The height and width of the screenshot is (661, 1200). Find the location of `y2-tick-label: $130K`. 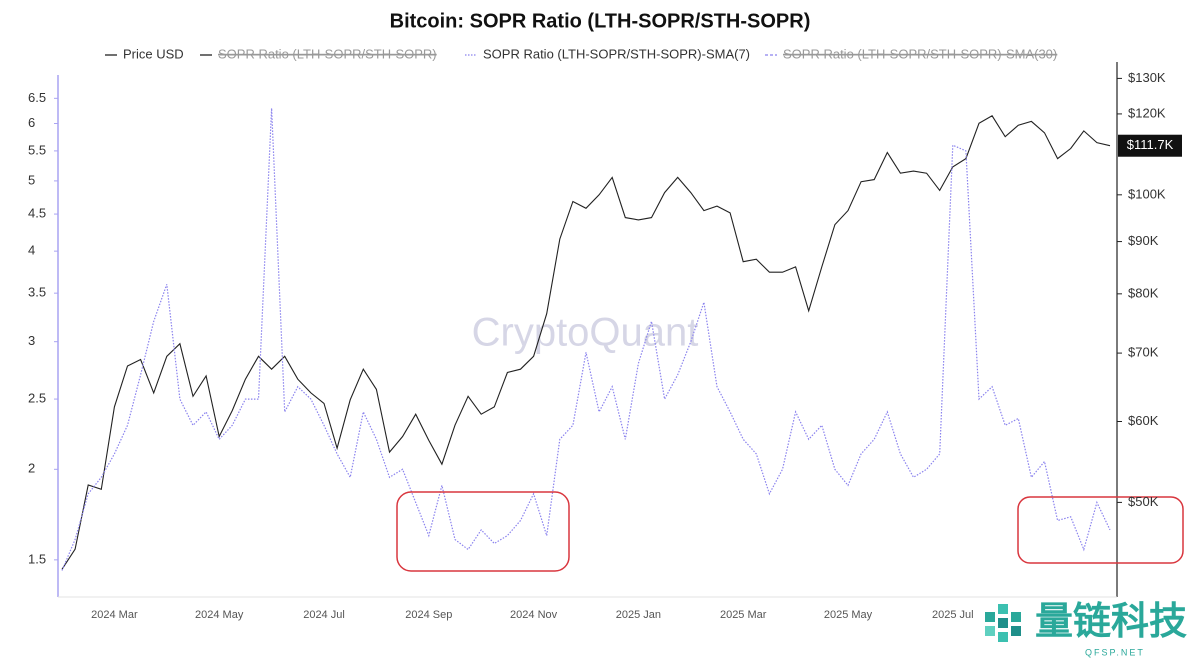

y2-tick-label: $130K is located at coordinates (1147, 77).